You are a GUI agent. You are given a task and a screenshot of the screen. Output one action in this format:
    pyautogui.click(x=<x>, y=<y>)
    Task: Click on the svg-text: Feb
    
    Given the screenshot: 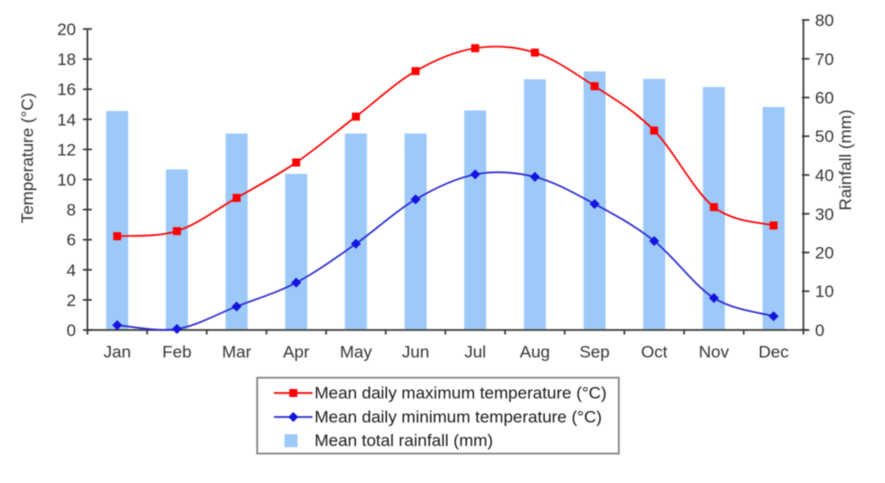 What is the action you would take?
    pyautogui.click(x=176, y=352)
    